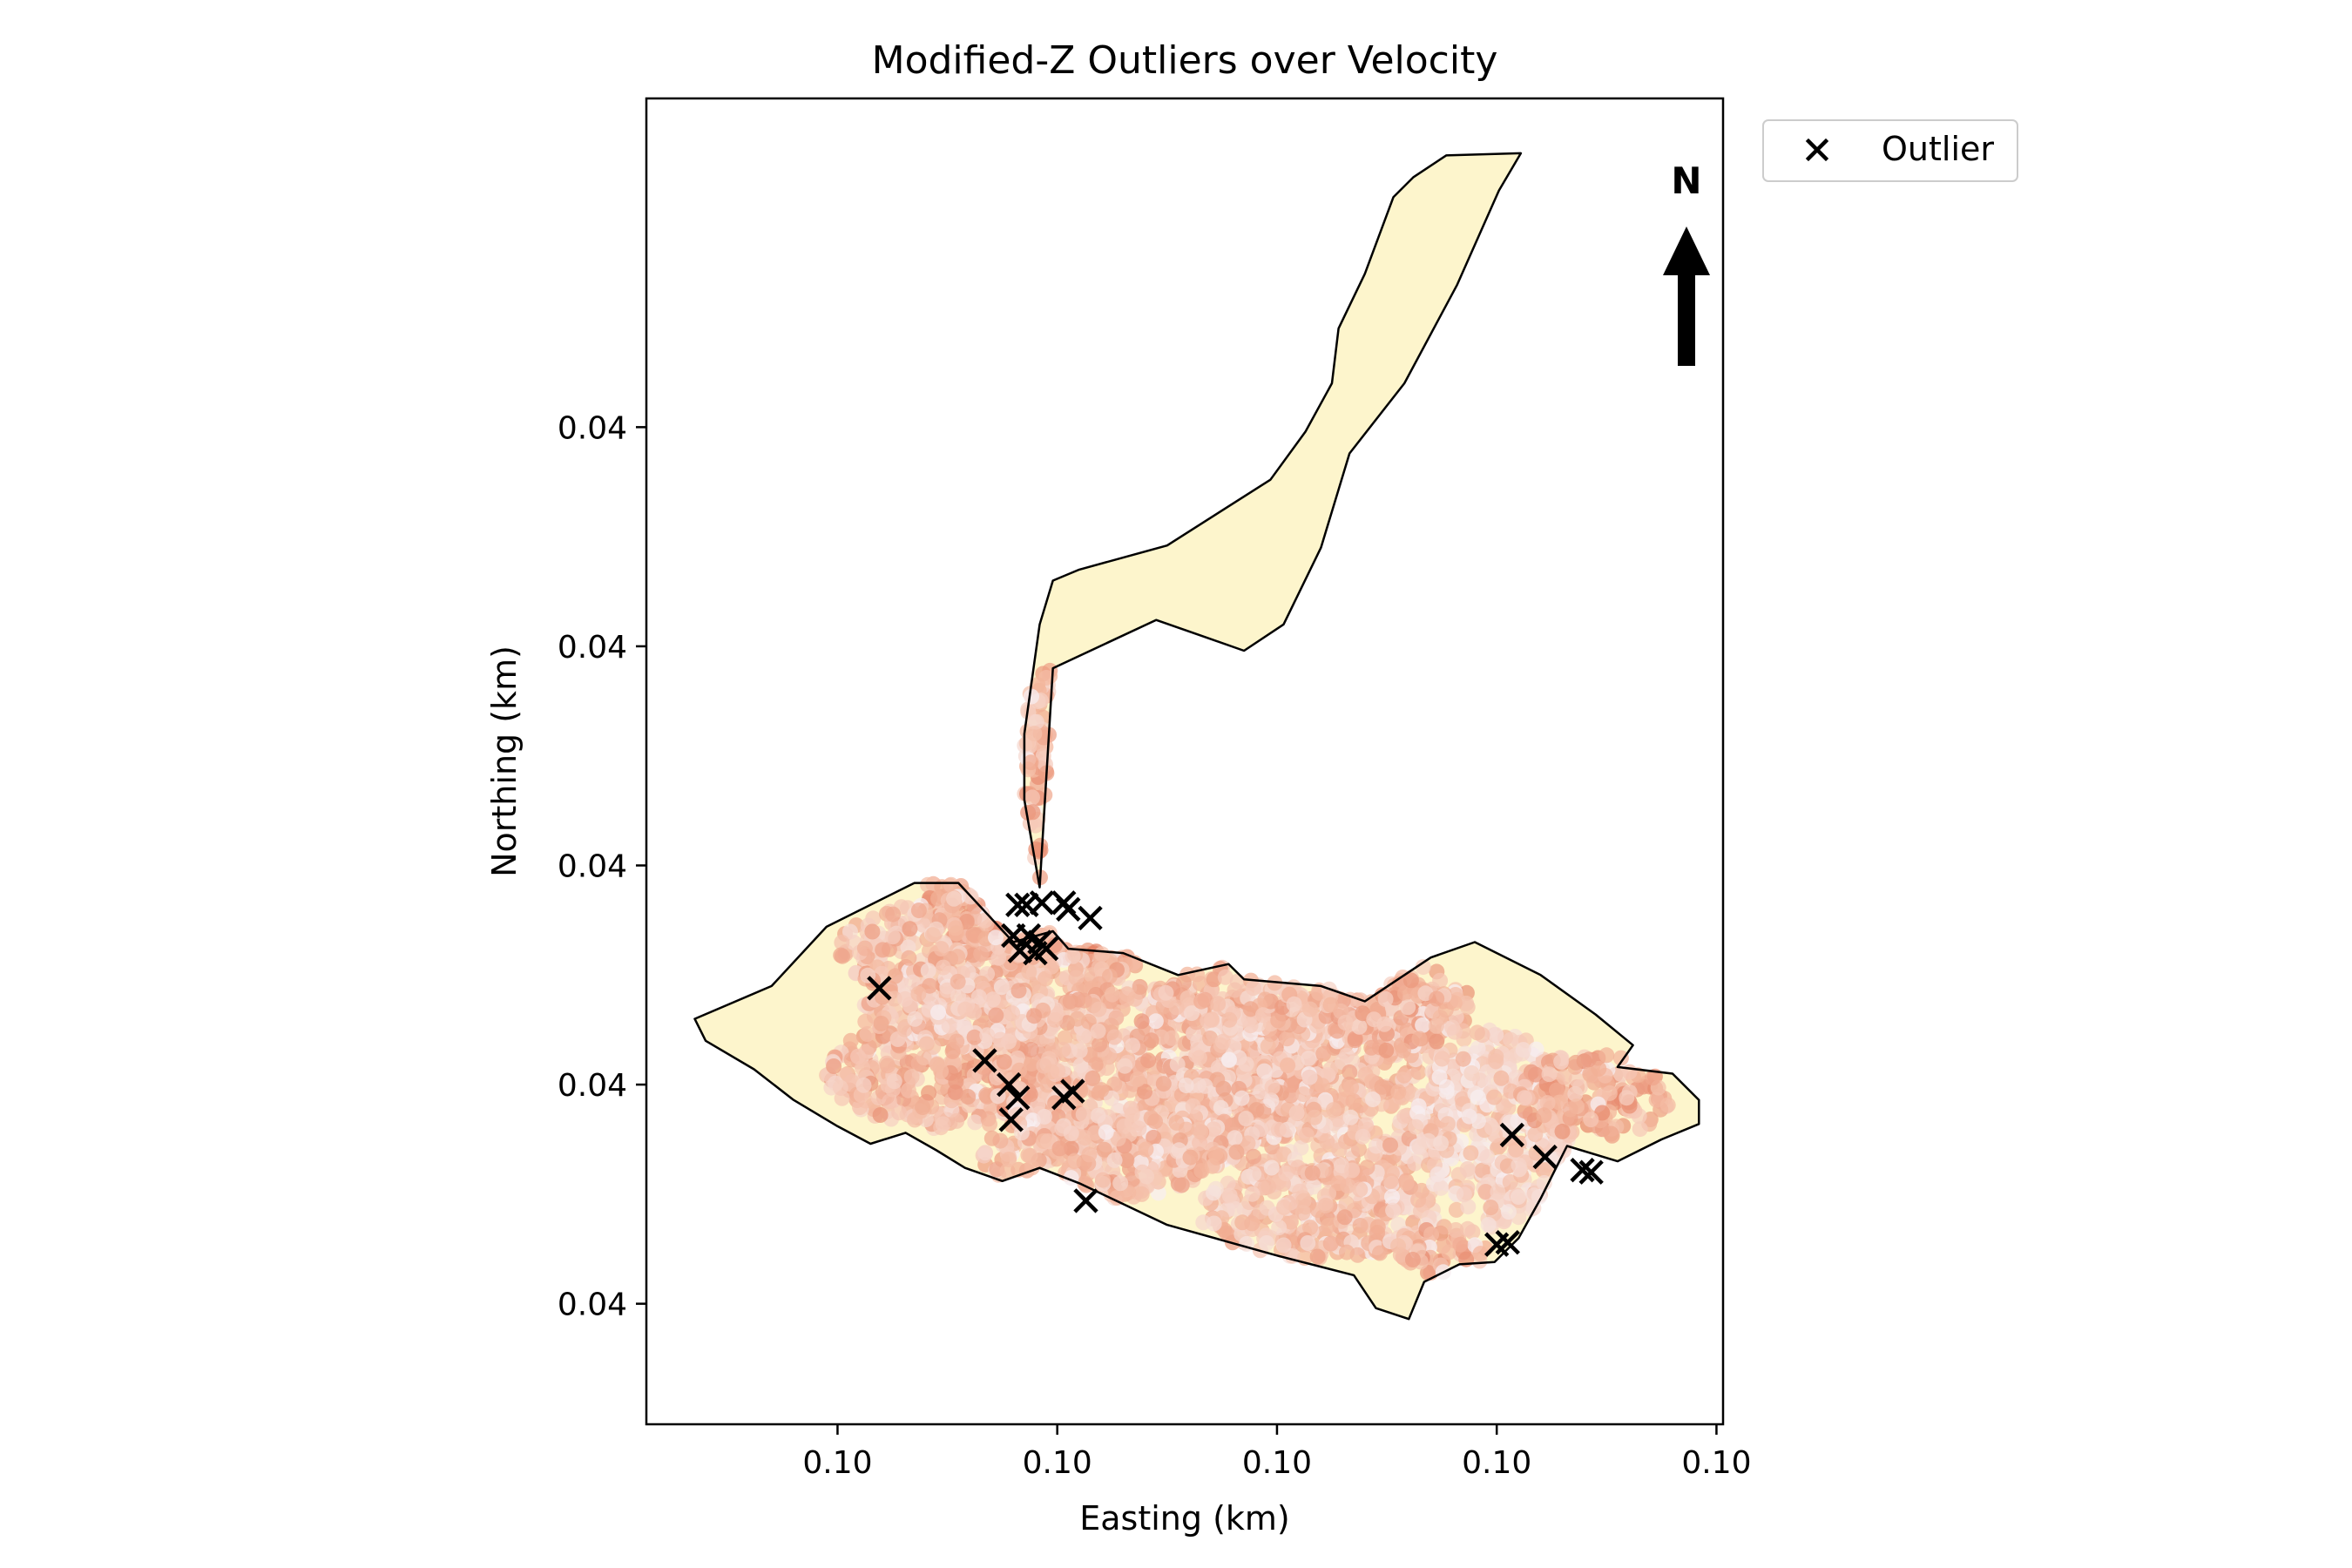 This screenshot has width=2352, height=1568. I want to click on y-axis-label: Northing (km), so click(505, 761).